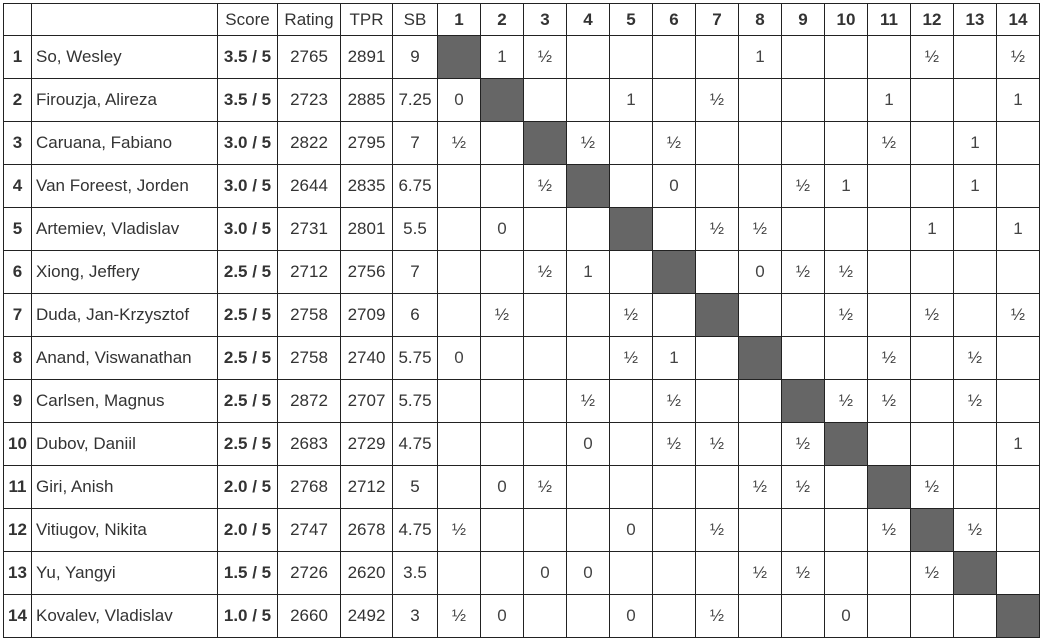  Describe the element at coordinates (124, 100) in the screenshot. I see `player-name: Firouzja, Alireza` at that location.